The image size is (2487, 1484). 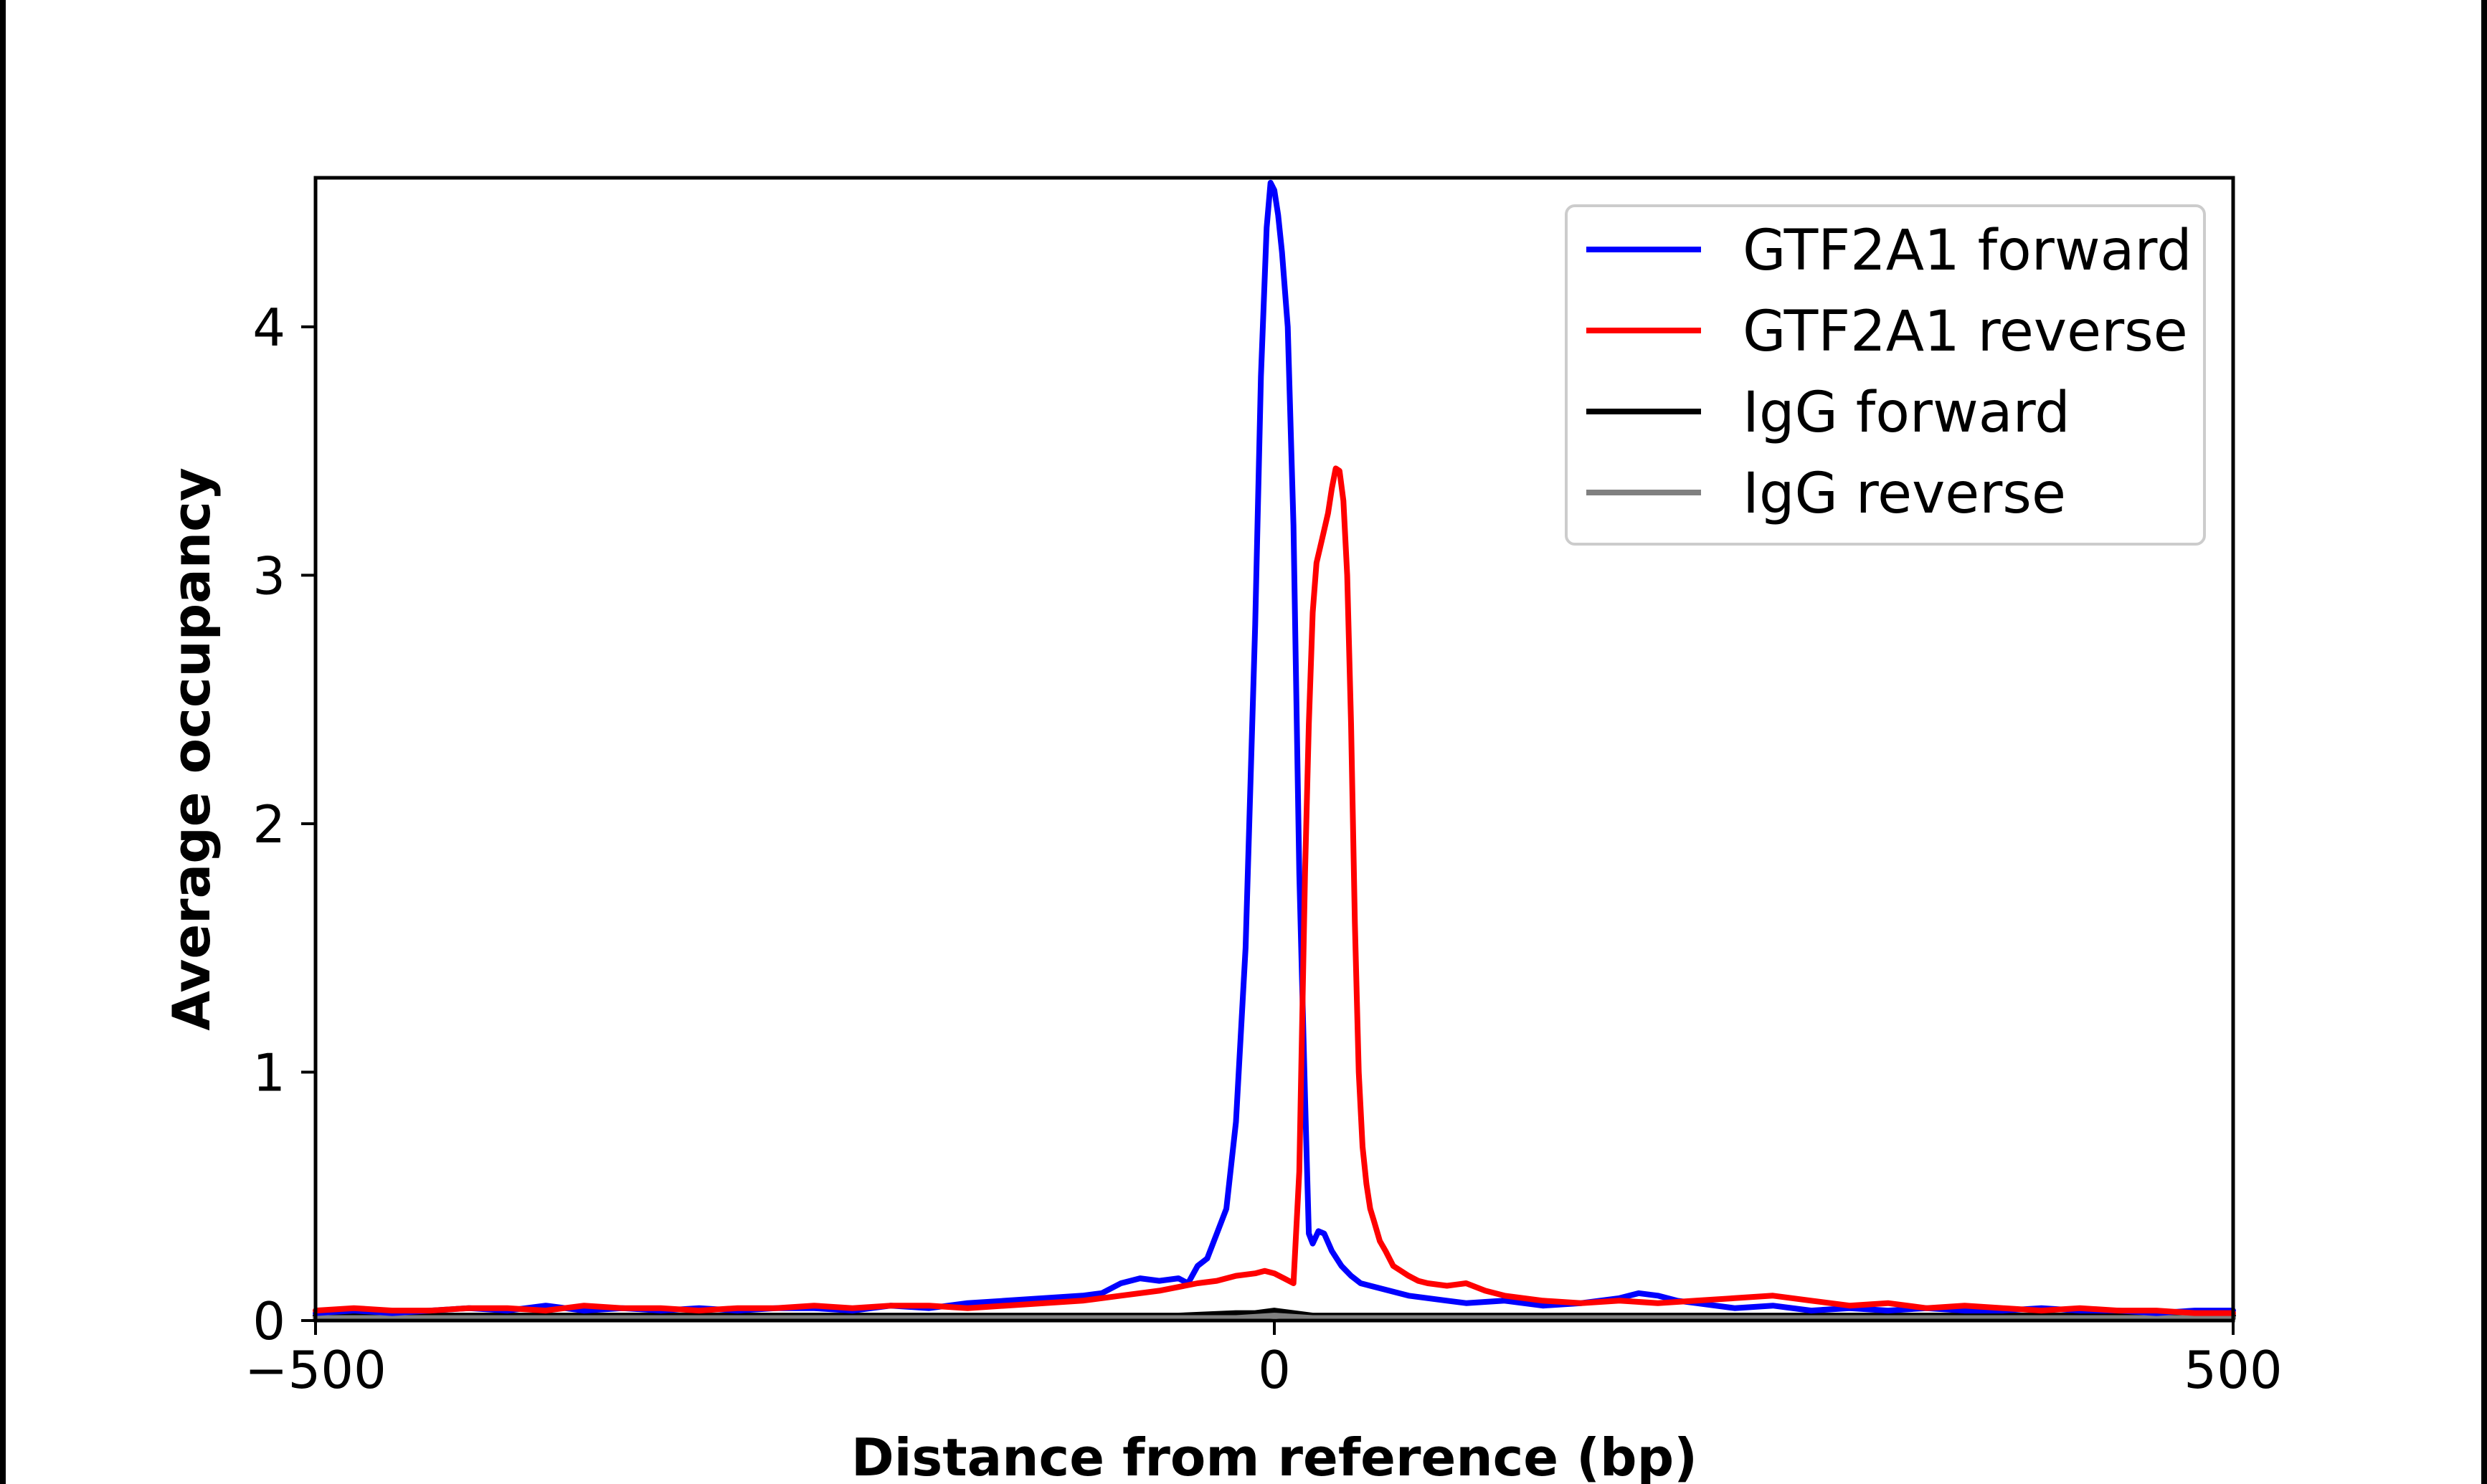 I want to click on y-axis-ticks: 0 1 2 3 4, so click(x=284, y=825).